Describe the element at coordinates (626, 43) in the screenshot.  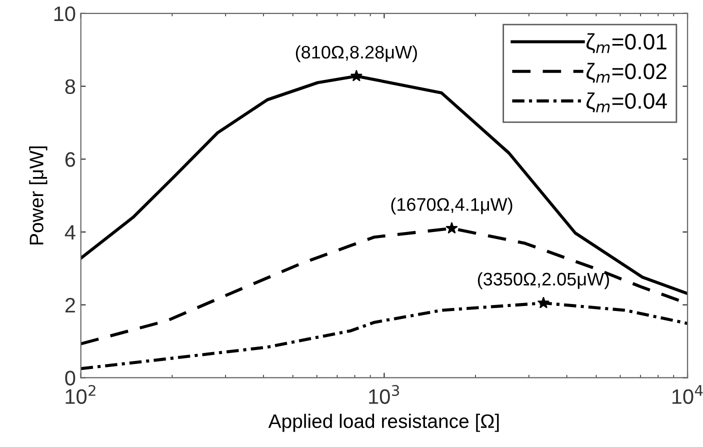
I see `legend-label: ζ$_{m}$=0.01` at that location.